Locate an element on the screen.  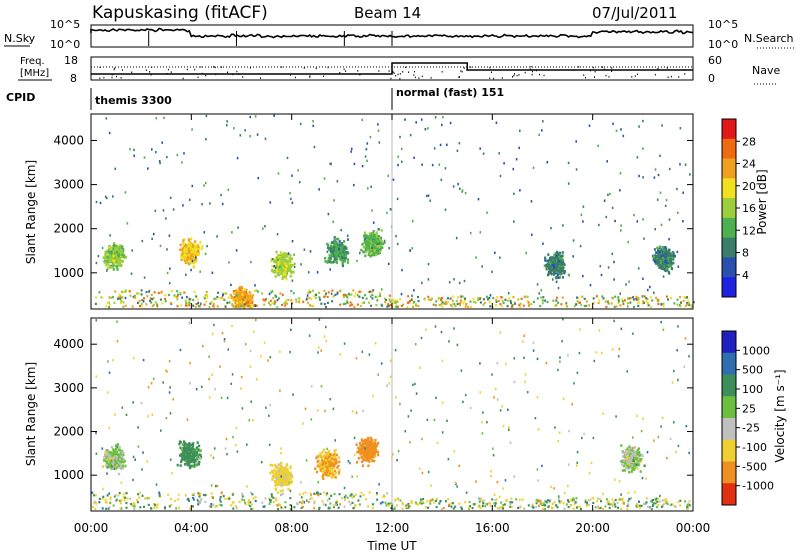
colorbar-tick-label: 8 is located at coordinates (745, 253).